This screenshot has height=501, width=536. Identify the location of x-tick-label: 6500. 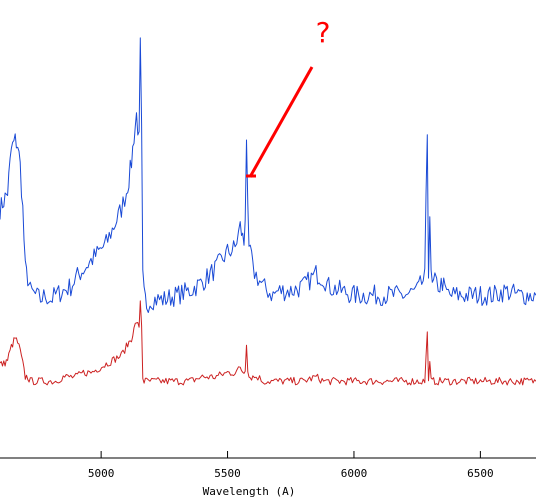
(480, 473).